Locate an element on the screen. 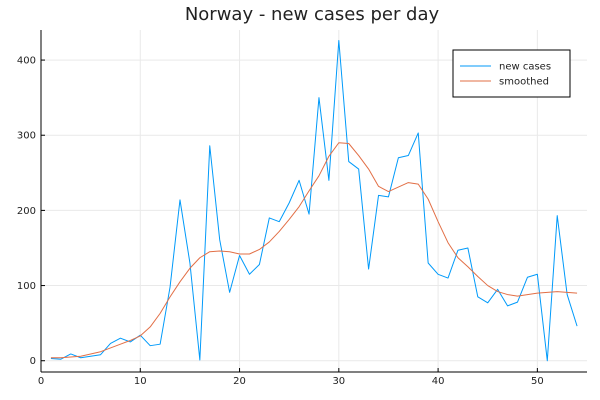 This screenshot has height=400, width=600. chart-title: Norway - new cases per day is located at coordinates (312, 14).